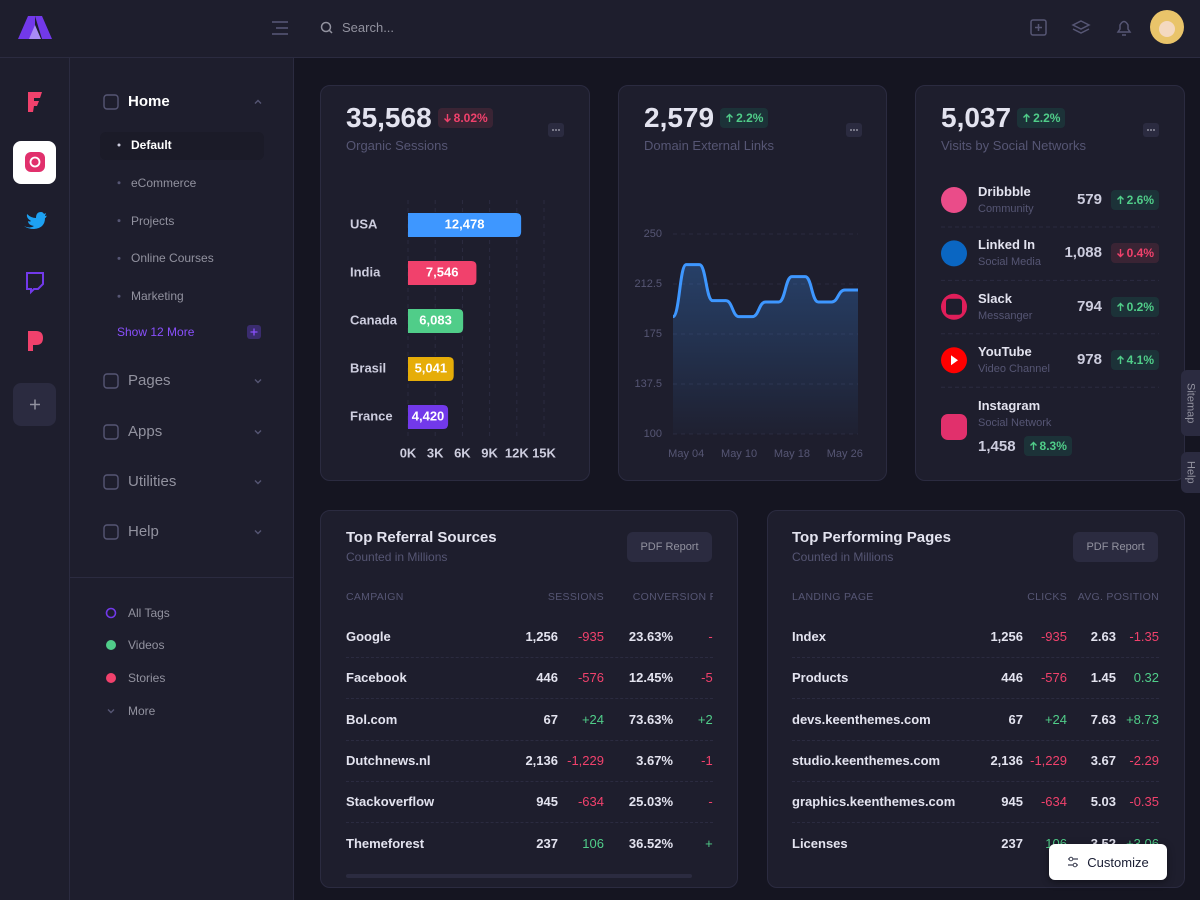 Image resolution: width=1200 pixels, height=900 pixels. Describe the element at coordinates (1053, 802) in the screenshot. I see `cell-change: -634` at that location.